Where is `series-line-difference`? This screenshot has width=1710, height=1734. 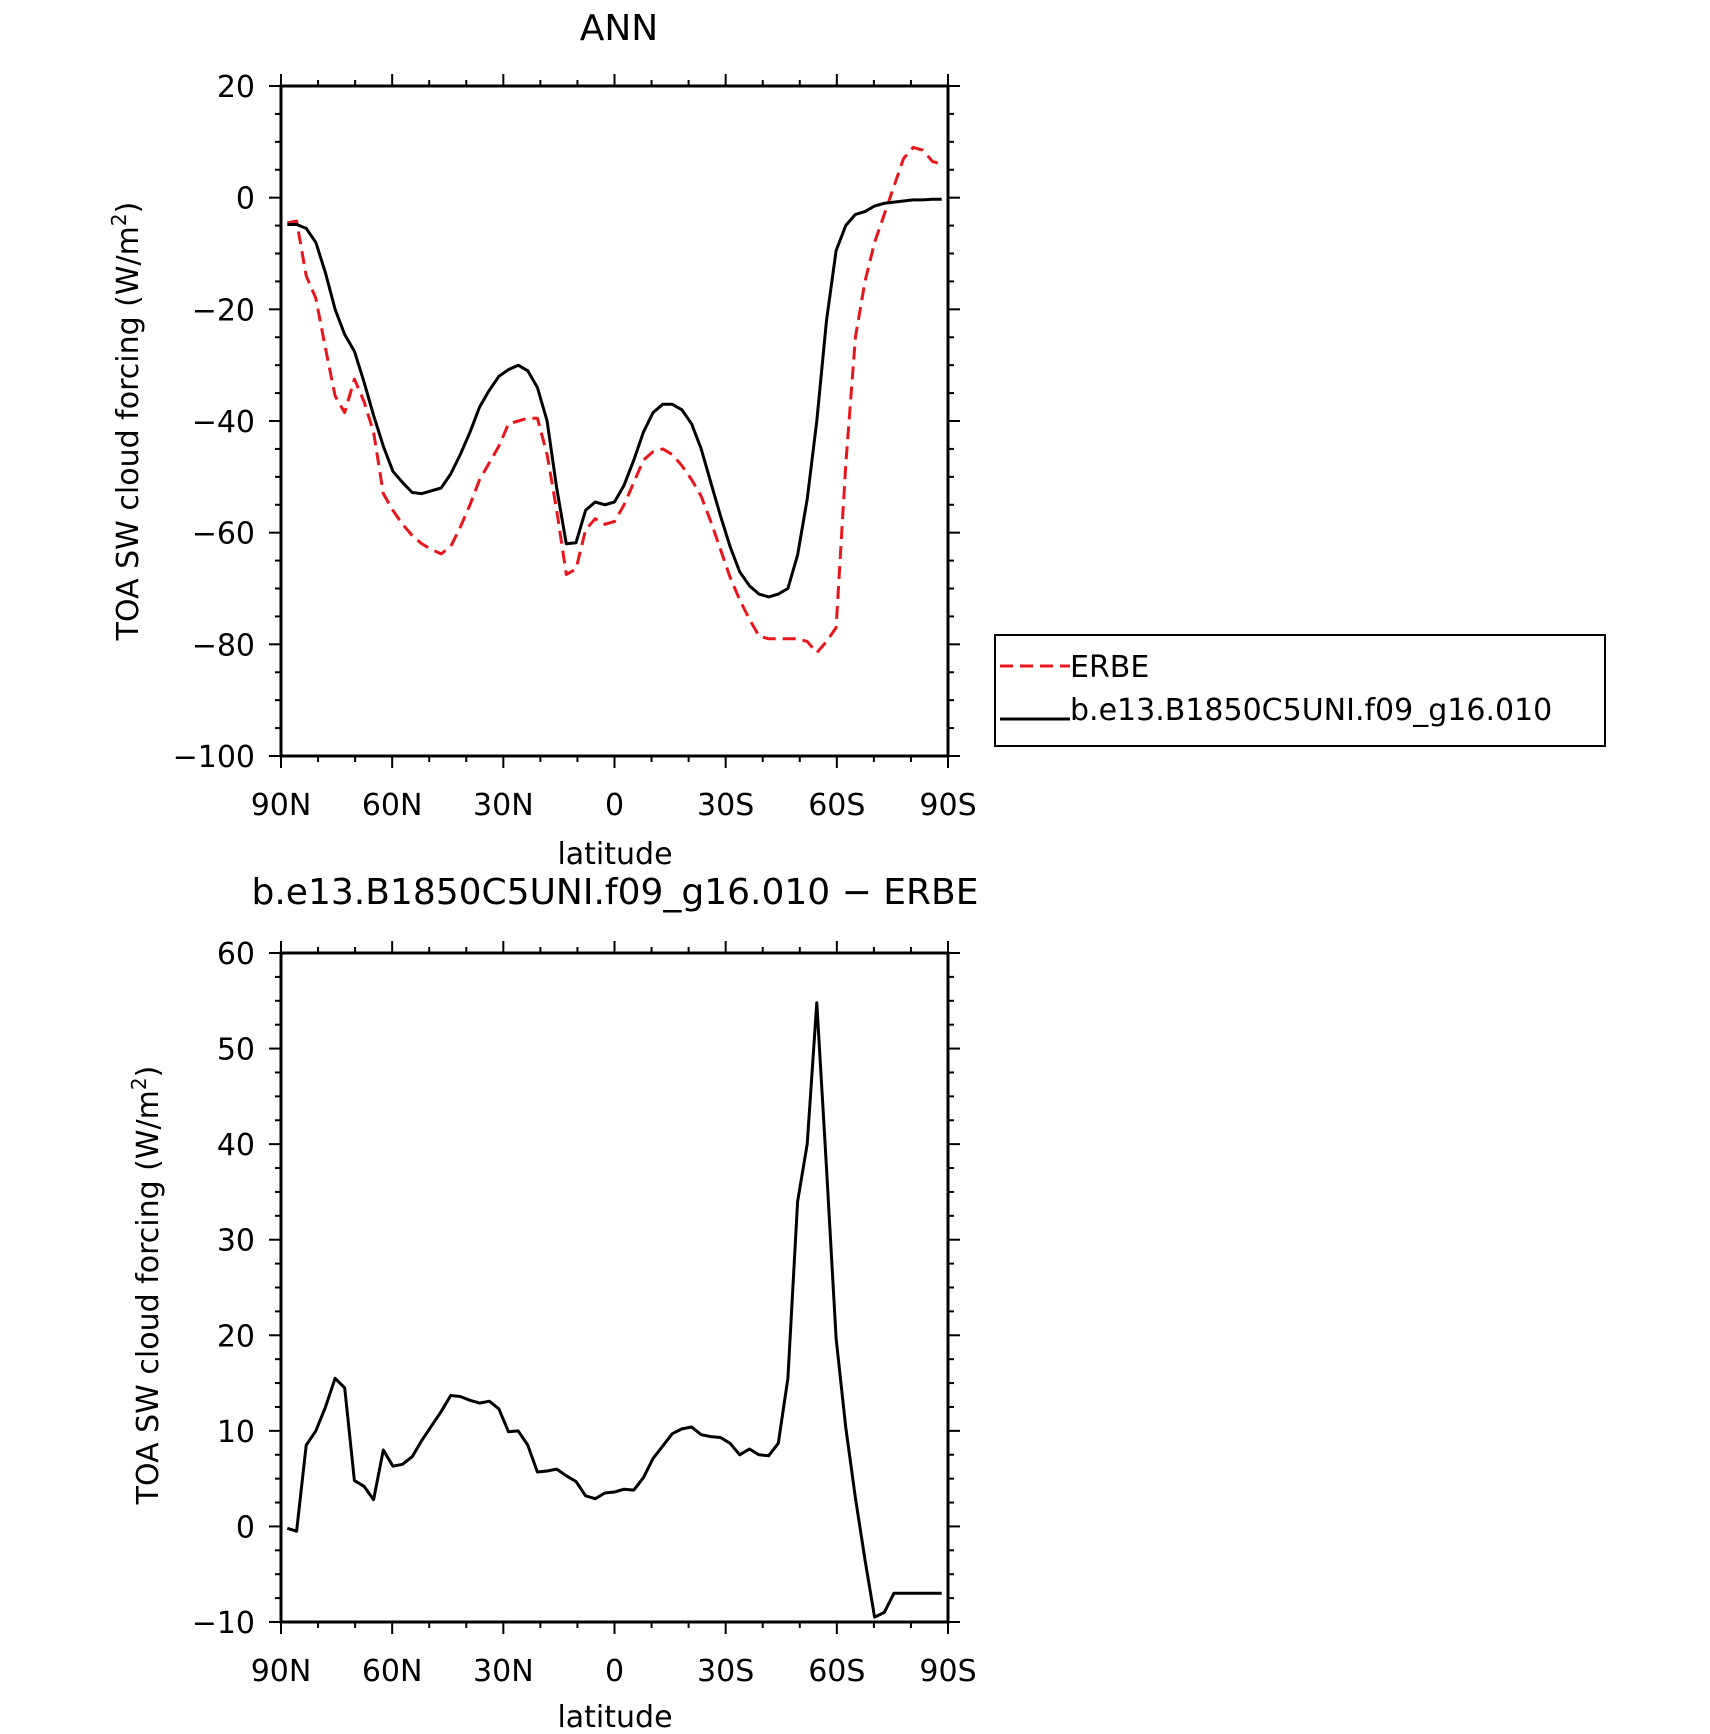
series-line-difference is located at coordinates (614, 1310).